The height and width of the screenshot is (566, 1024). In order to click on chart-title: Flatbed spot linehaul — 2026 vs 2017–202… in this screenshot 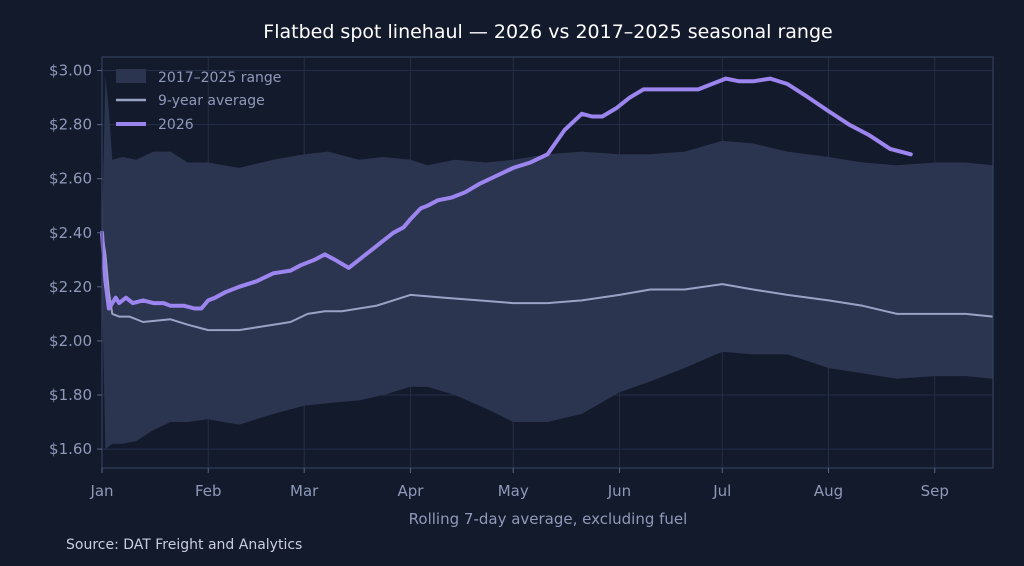, I will do `click(547, 32)`.